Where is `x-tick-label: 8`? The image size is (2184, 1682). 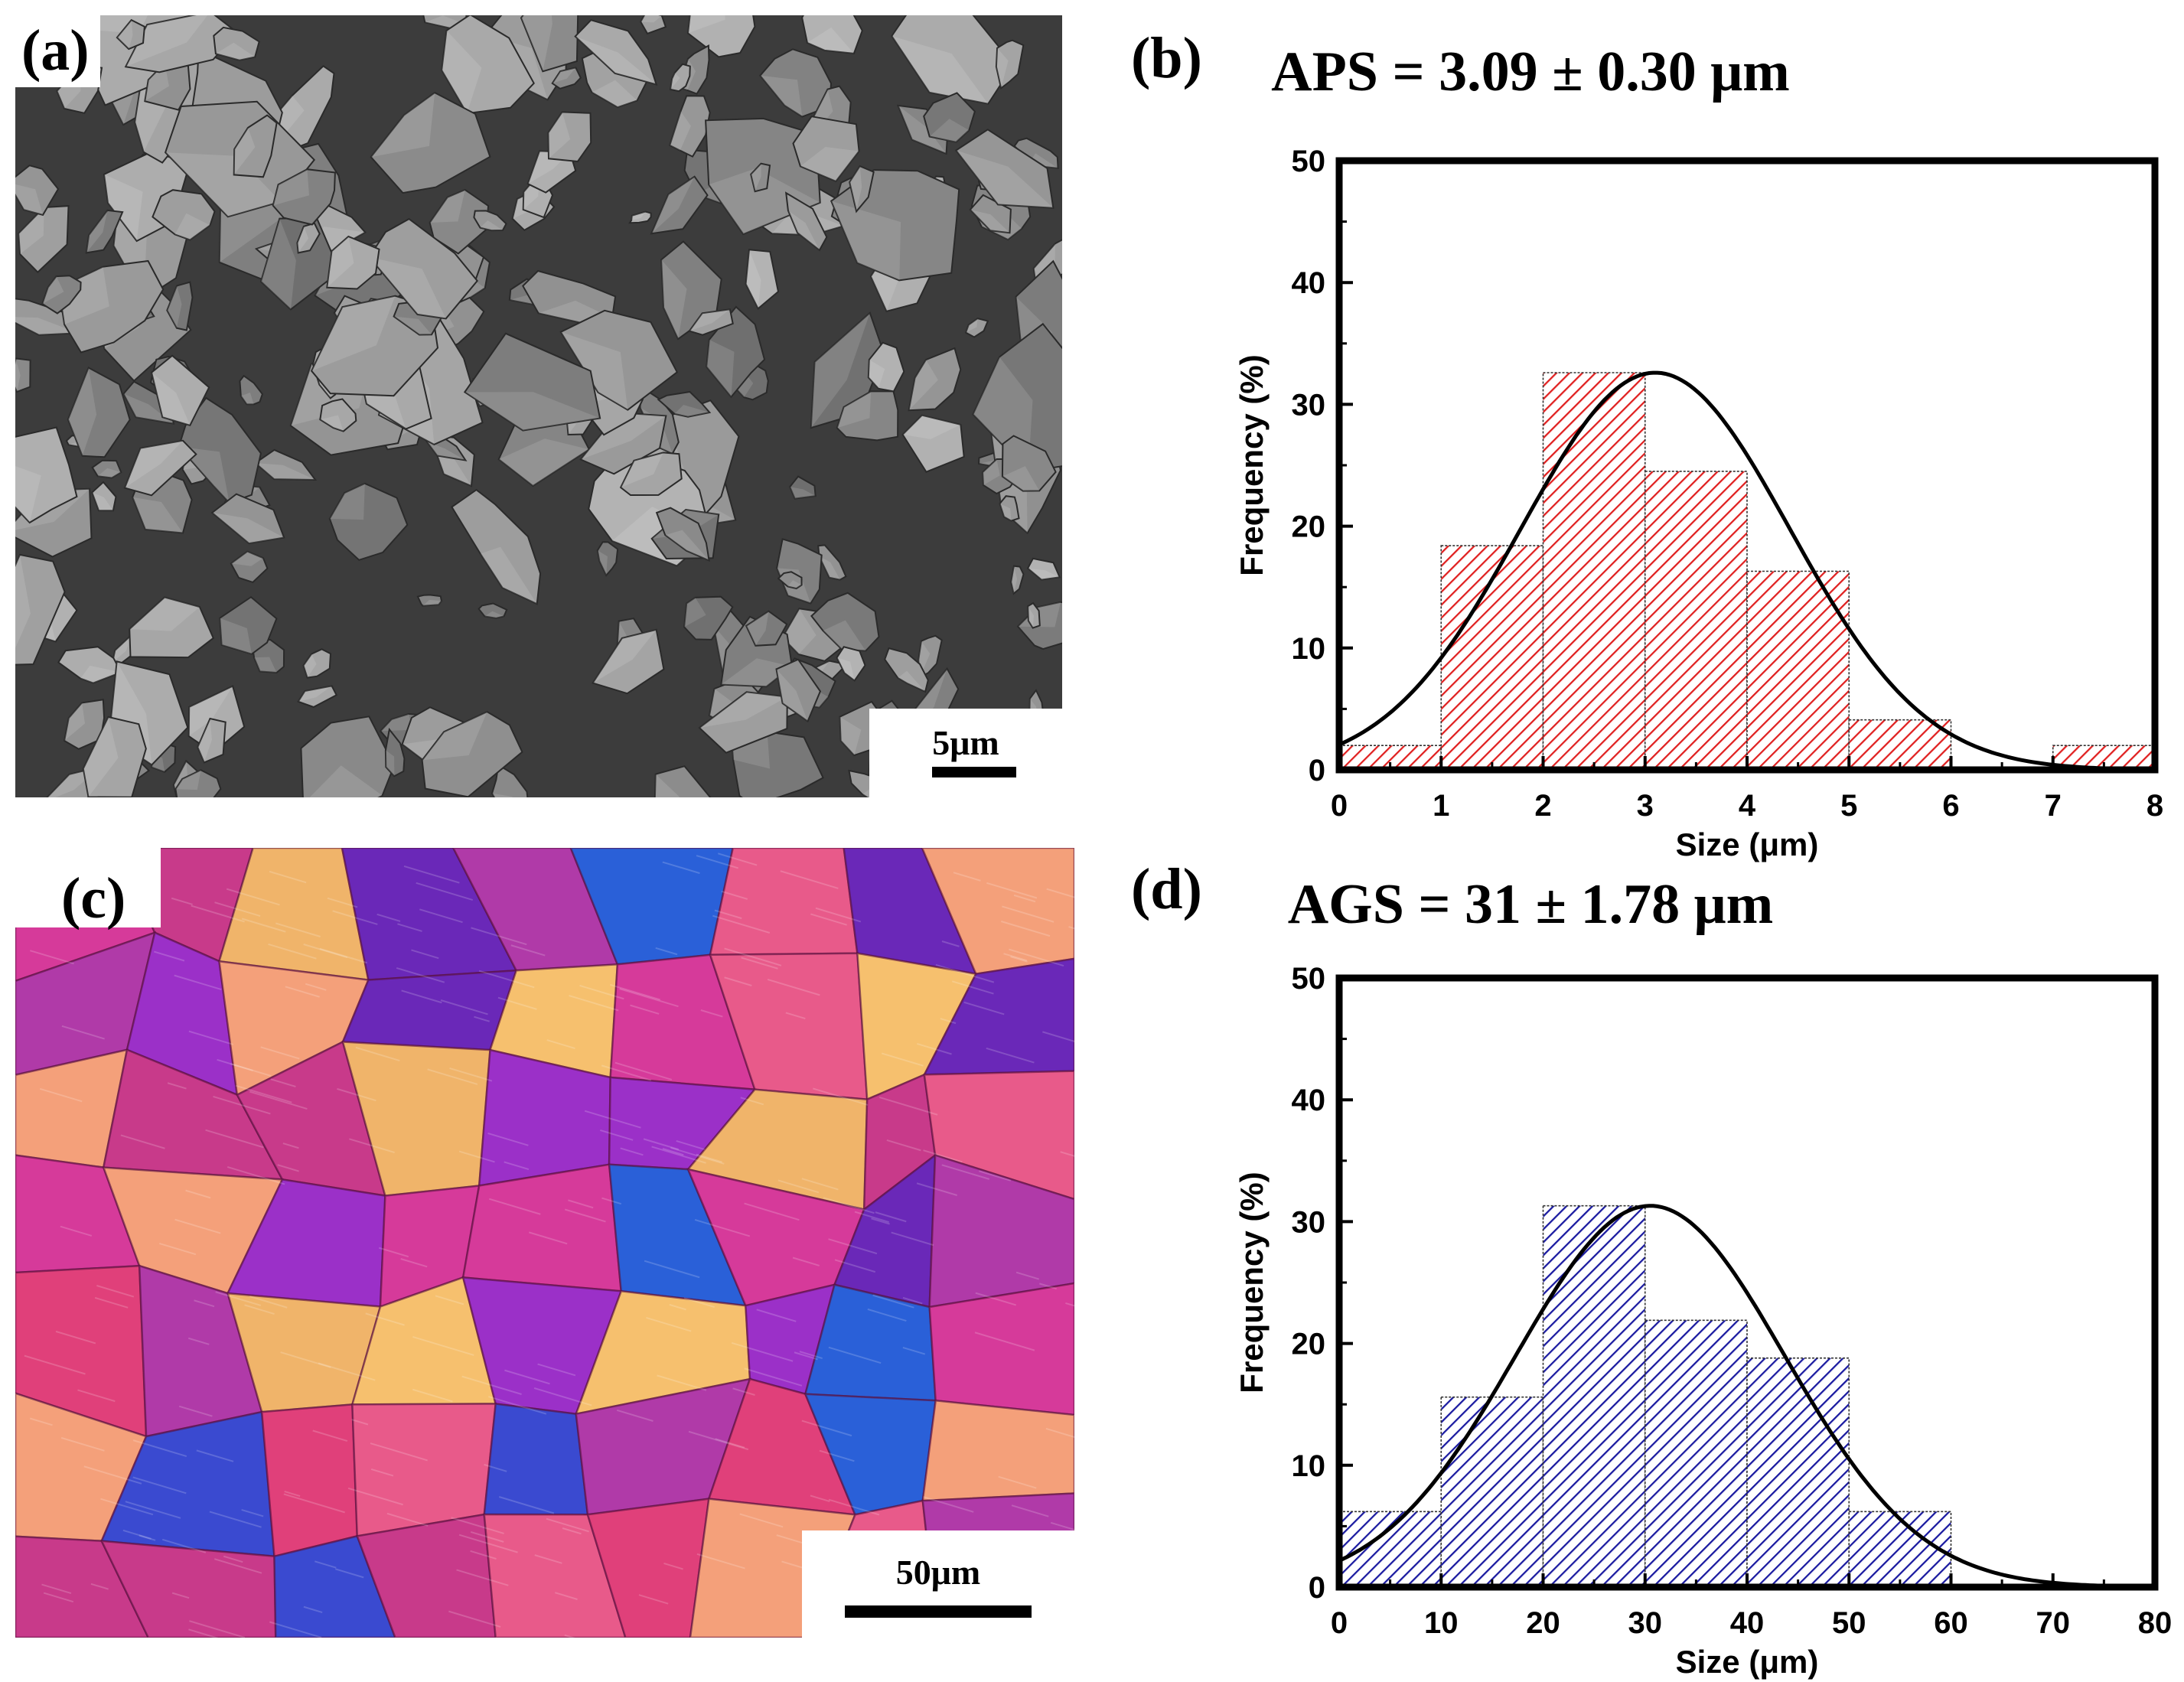
x-tick-label: 8 is located at coordinates (2155, 806).